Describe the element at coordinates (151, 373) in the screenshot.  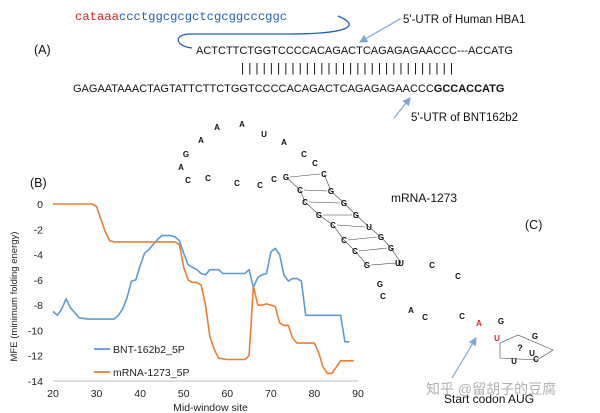
I see `legend-label: mRNA-1273_5P` at that location.